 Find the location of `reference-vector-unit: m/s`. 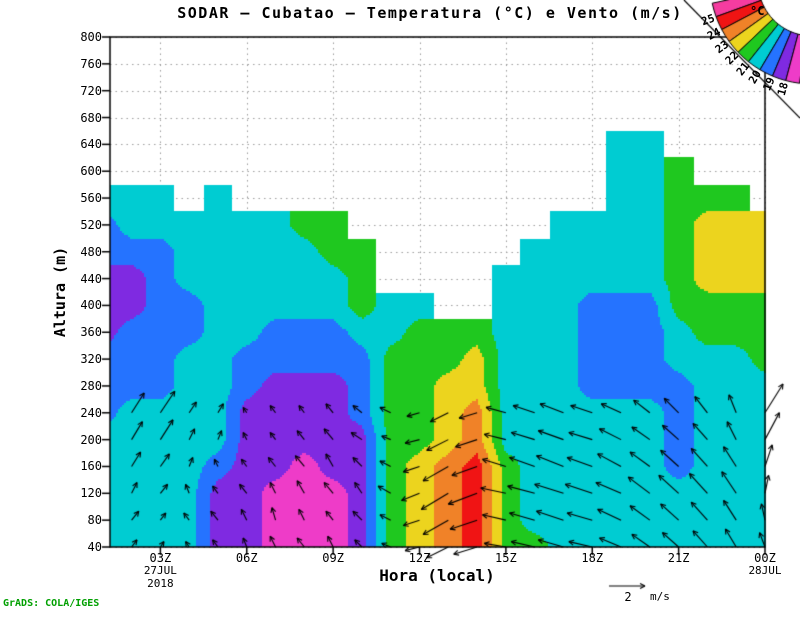

reference-vector-unit: m/s is located at coordinates (660, 596).